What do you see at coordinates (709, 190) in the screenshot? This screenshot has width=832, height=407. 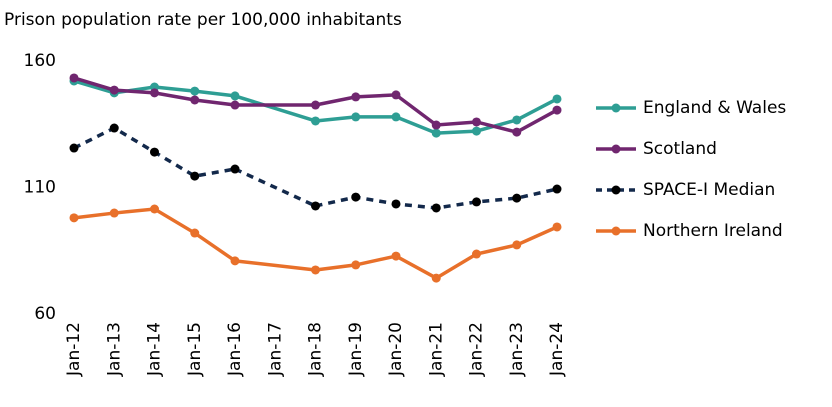 I see `legend-label: SPACE-I Median` at bounding box center [709, 190].